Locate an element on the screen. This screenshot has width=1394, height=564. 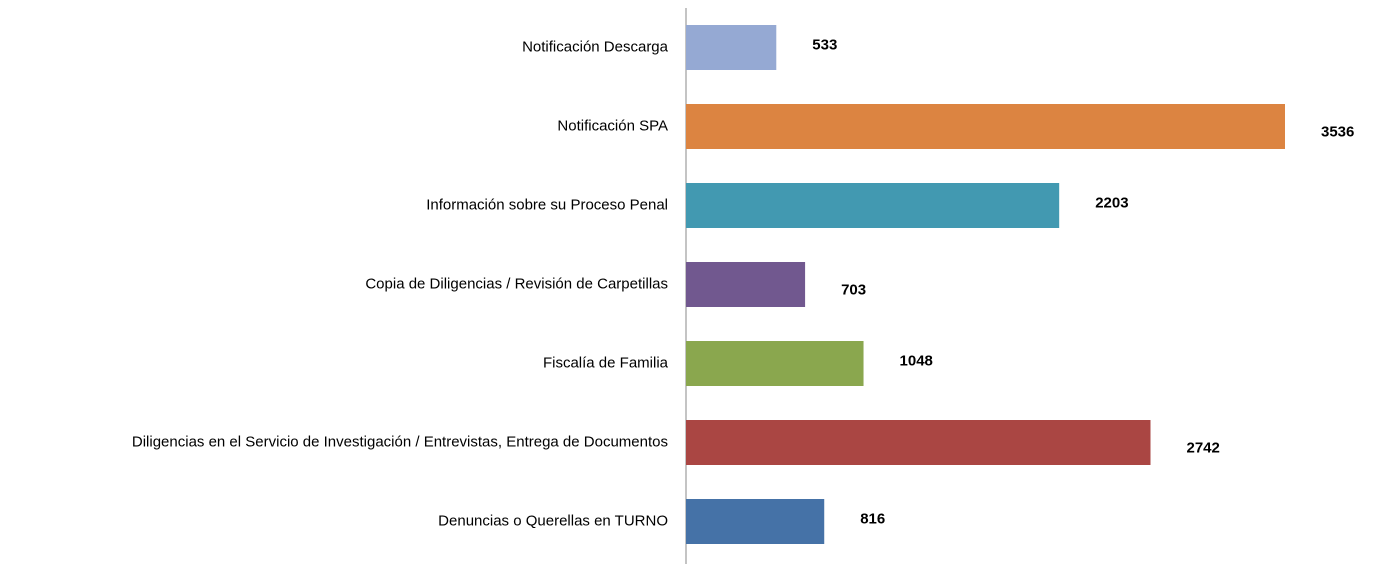
value-label: 533 is located at coordinates (824, 44).